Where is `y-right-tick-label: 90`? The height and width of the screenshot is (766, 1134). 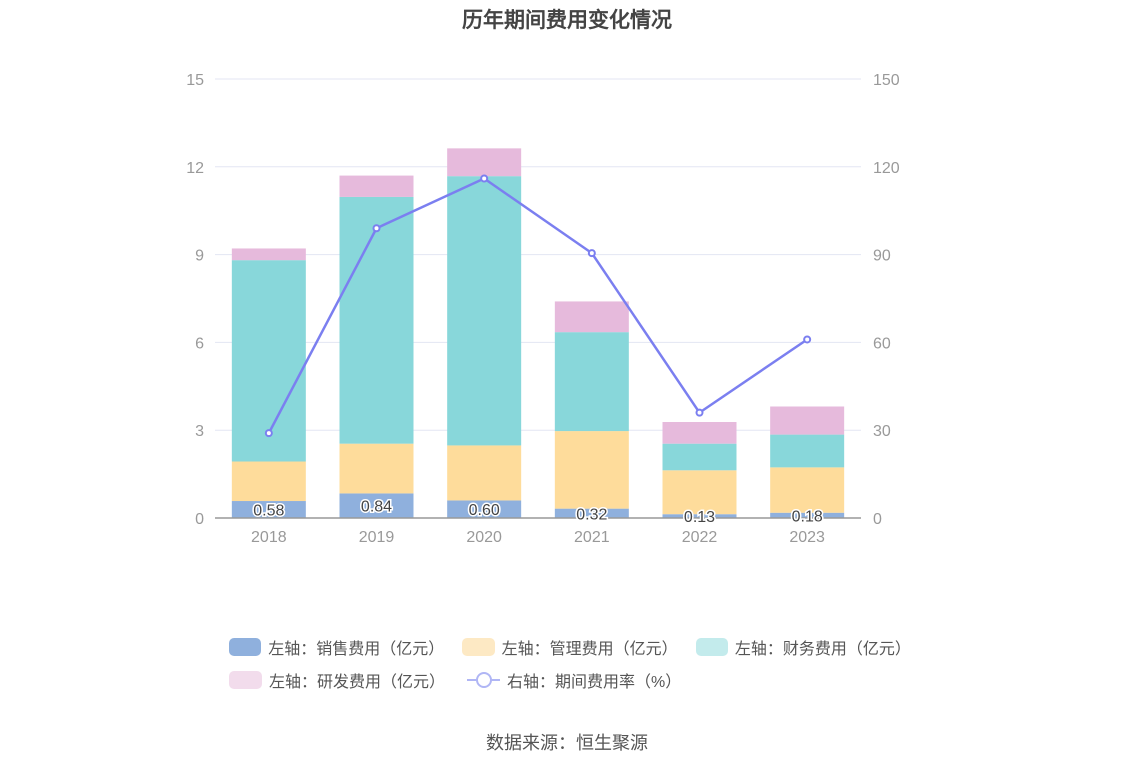
y-right-tick-label: 90 is located at coordinates (882, 256).